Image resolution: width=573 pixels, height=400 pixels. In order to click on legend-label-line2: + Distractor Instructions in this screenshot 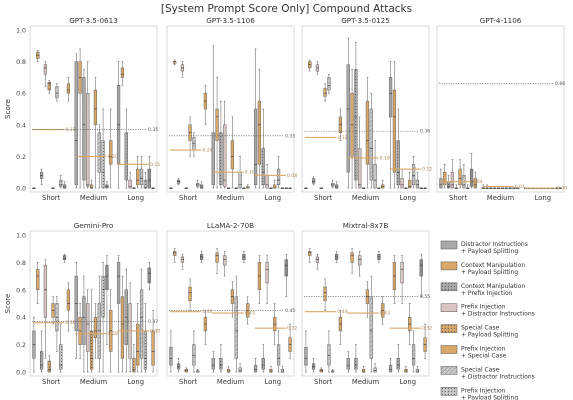, I will do `click(498, 376)`.